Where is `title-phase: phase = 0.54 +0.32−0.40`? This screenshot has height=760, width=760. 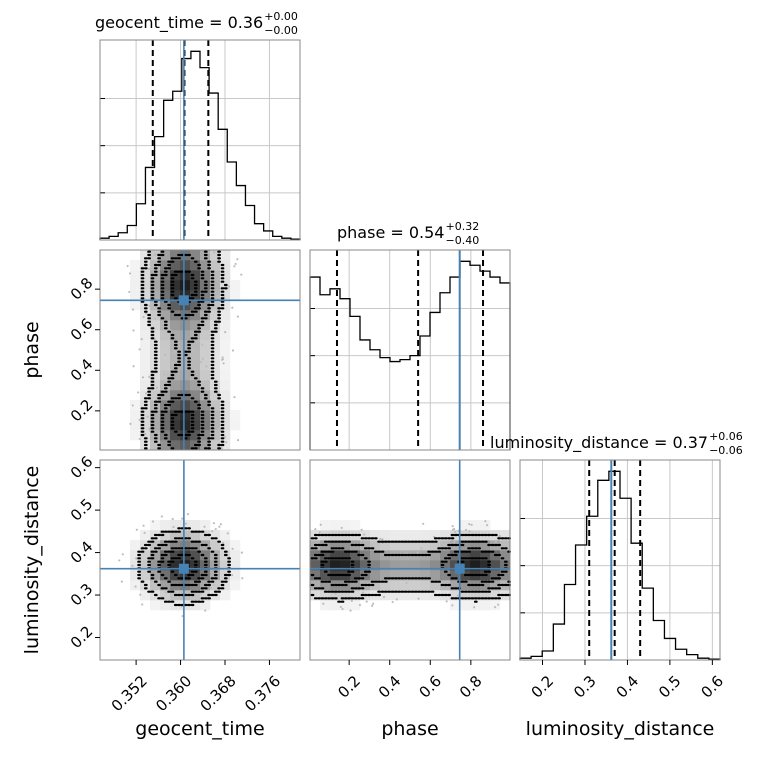
title-phase: phase = 0.54 +0.32−0.40 is located at coordinates (408, 233).